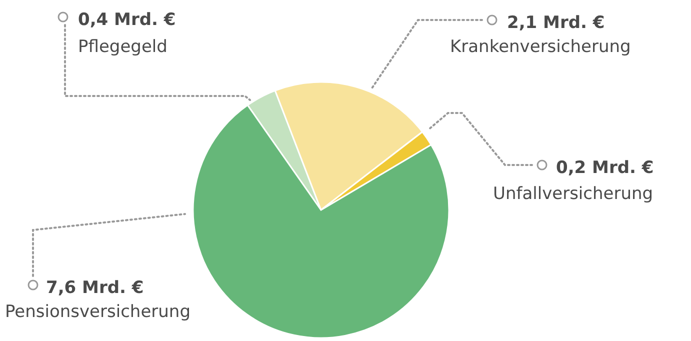 Image resolution: width=691 pixels, height=341 pixels. Describe the element at coordinates (540, 47) in the screenshot. I see `slice-label: Krankenversicherung` at that location.